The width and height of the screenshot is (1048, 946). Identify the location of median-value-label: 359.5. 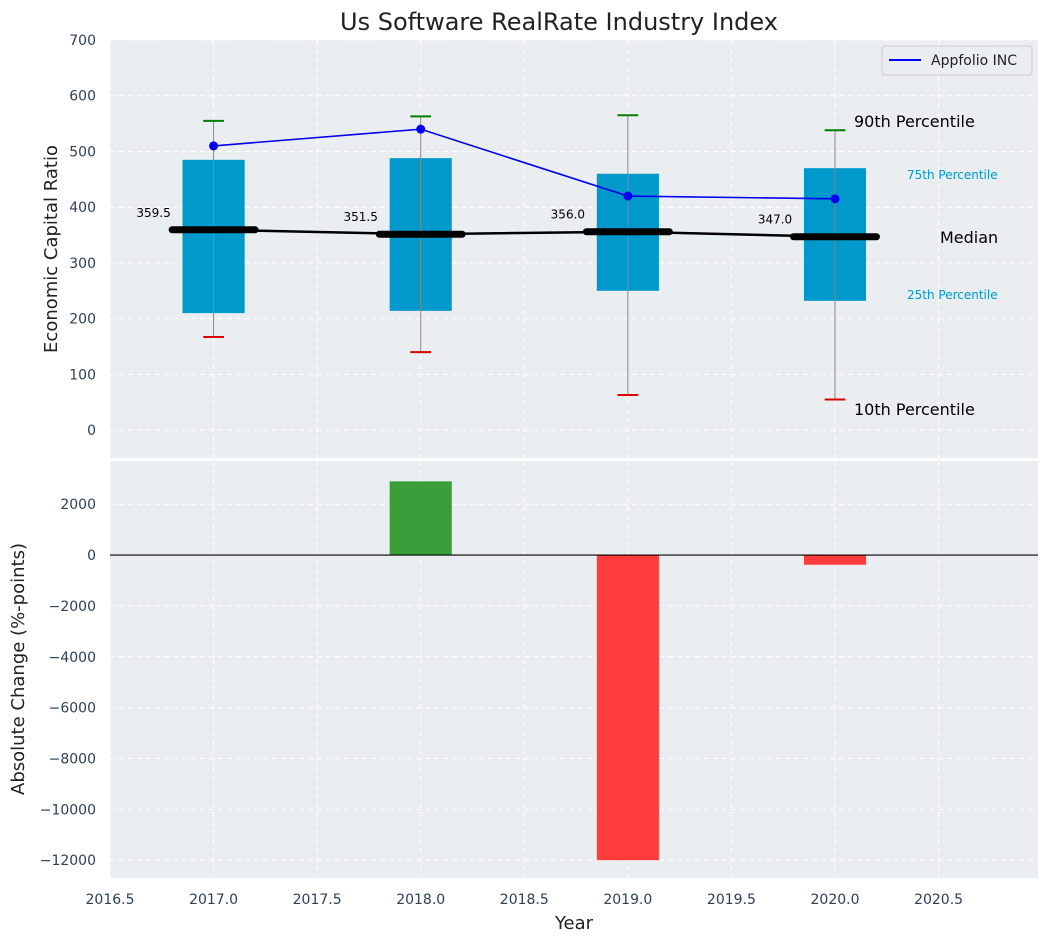
(153, 213).